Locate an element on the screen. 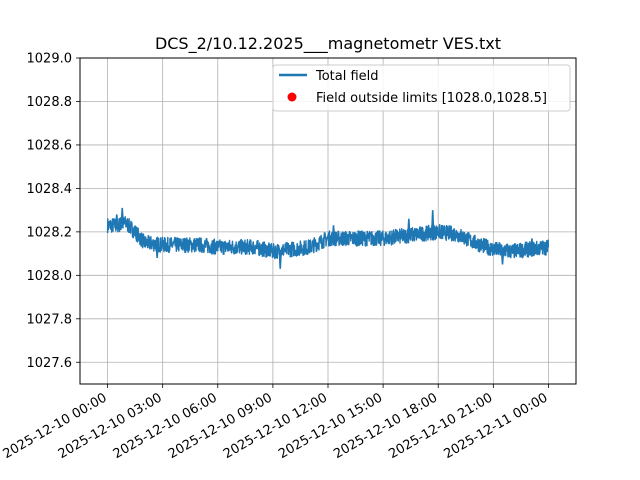  series-line-total-field is located at coordinates (328, 237).